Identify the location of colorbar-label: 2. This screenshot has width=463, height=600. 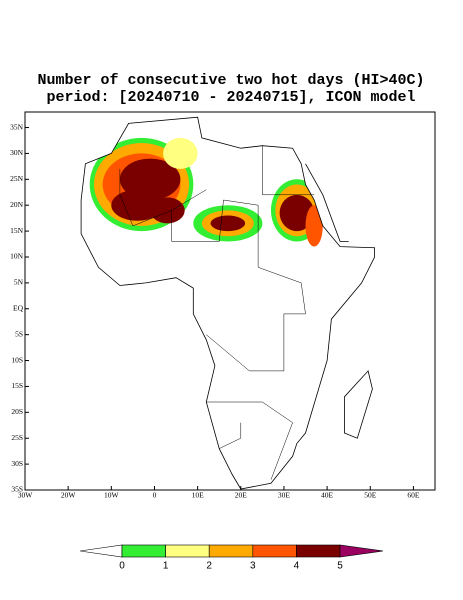
(209, 566).